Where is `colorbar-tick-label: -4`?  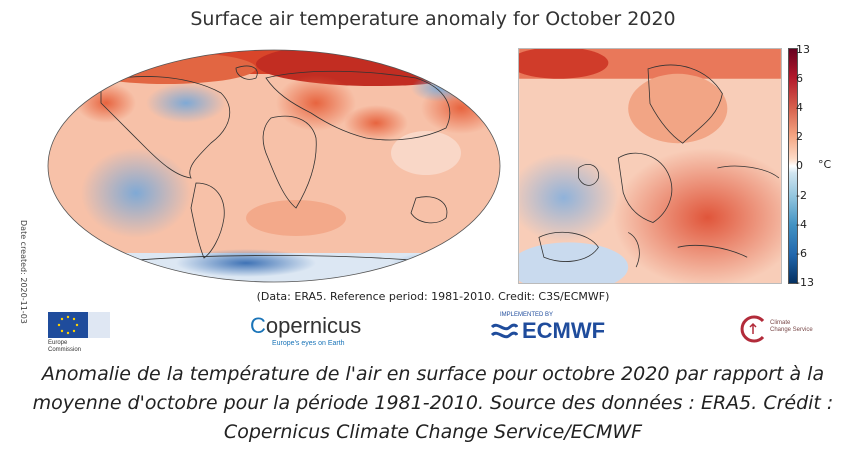
colorbar-tick-label: -4 is located at coordinates (801, 224).